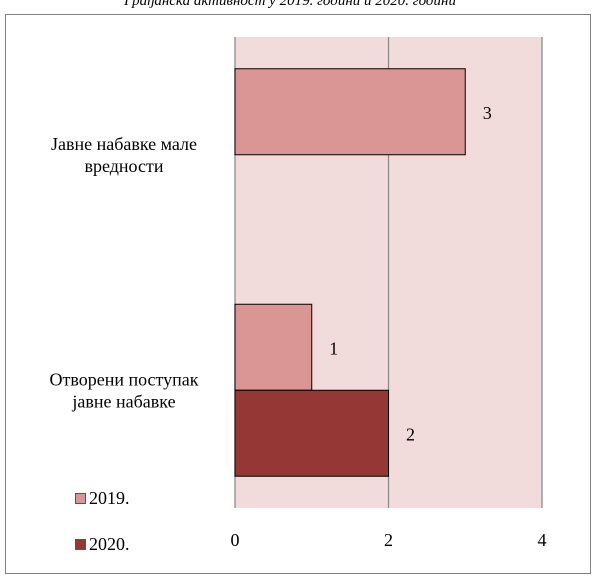  I want to click on bar-2019-cat0, so click(350, 112).